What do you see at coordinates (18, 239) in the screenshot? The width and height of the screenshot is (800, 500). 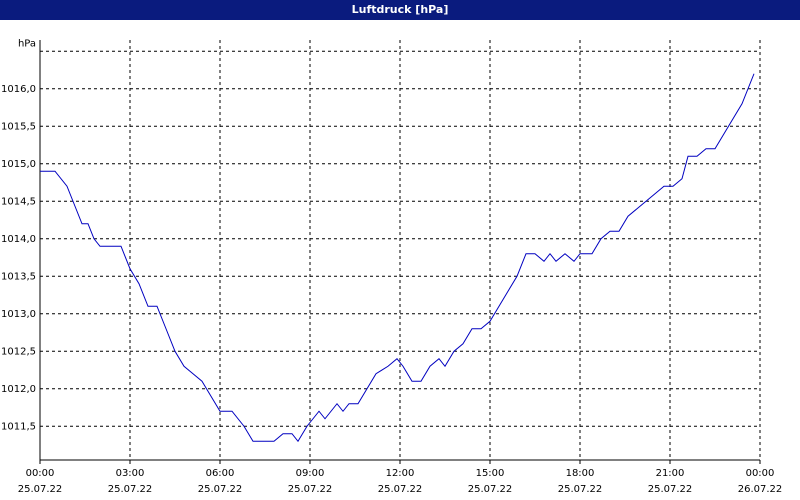 I see `y-tick-label: 1014,0` at bounding box center [18, 239].